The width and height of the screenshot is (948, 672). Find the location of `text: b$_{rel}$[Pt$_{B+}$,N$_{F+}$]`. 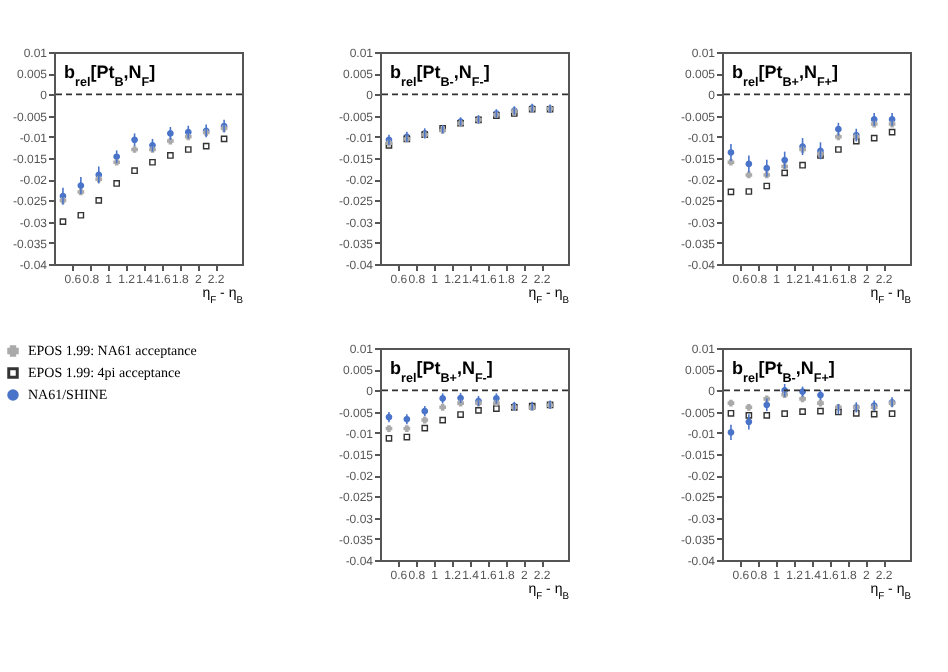

text: b$_{rel}$[Pt$_{B+}$,N$_{F+}$] is located at coordinates (785, 75).